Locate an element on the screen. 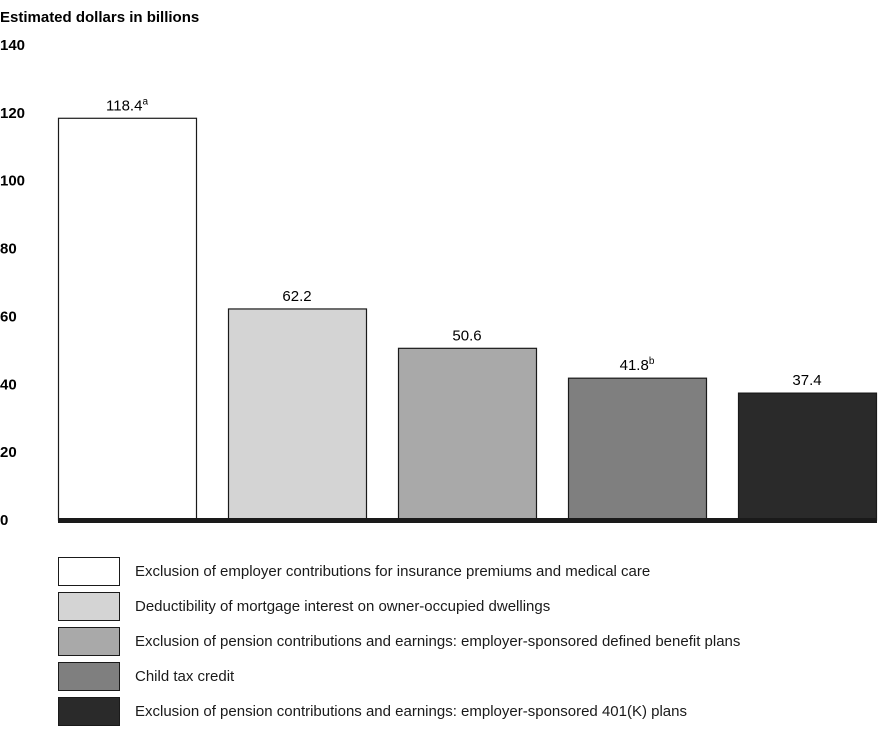 This screenshot has width=881, height=742. bar-value-text: 62.2 is located at coordinates (296, 296).